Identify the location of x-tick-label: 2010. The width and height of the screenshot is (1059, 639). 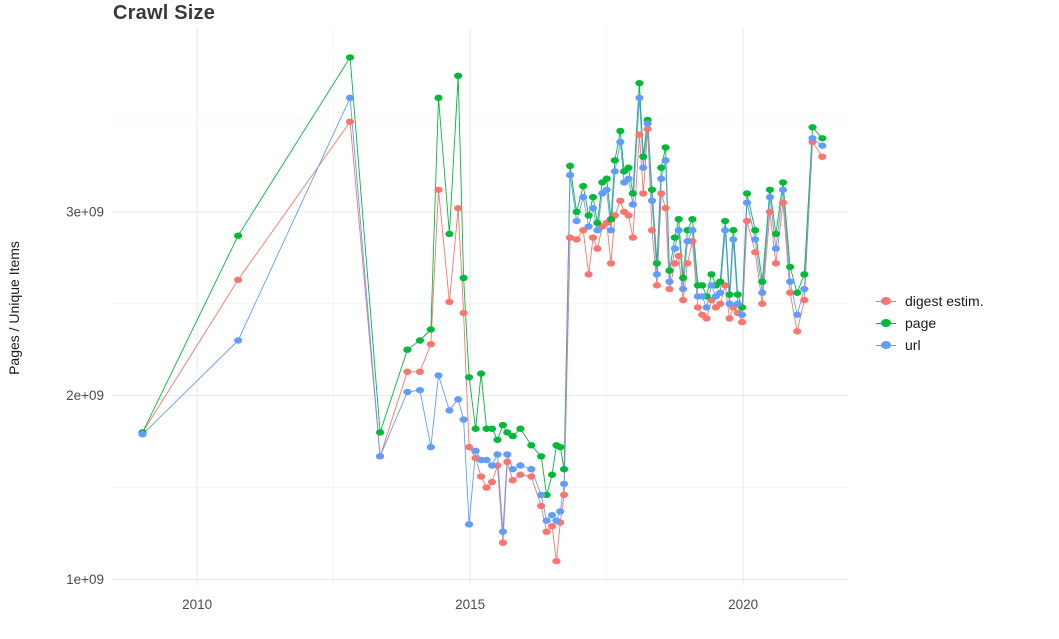
(197, 604).